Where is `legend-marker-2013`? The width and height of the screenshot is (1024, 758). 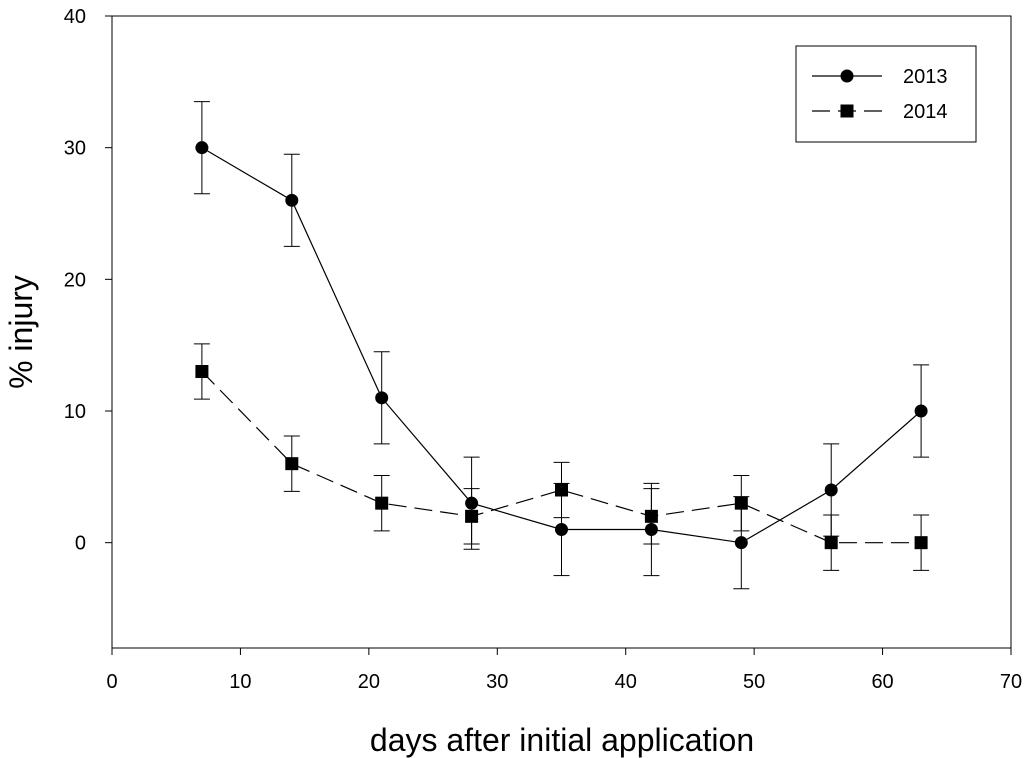
legend-marker-2013 is located at coordinates (847, 76).